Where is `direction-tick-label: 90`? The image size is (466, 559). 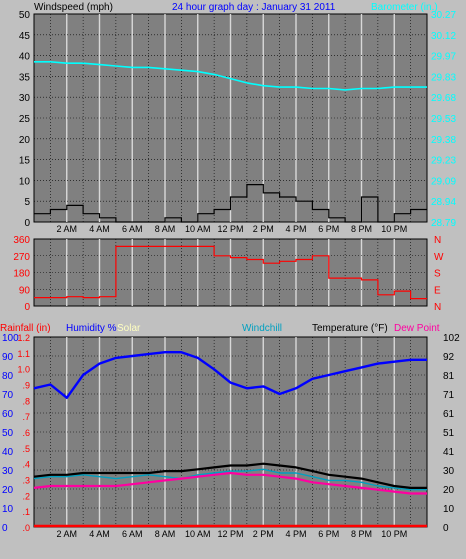
direction-tick-label: 90 is located at coordinates (25, 290).